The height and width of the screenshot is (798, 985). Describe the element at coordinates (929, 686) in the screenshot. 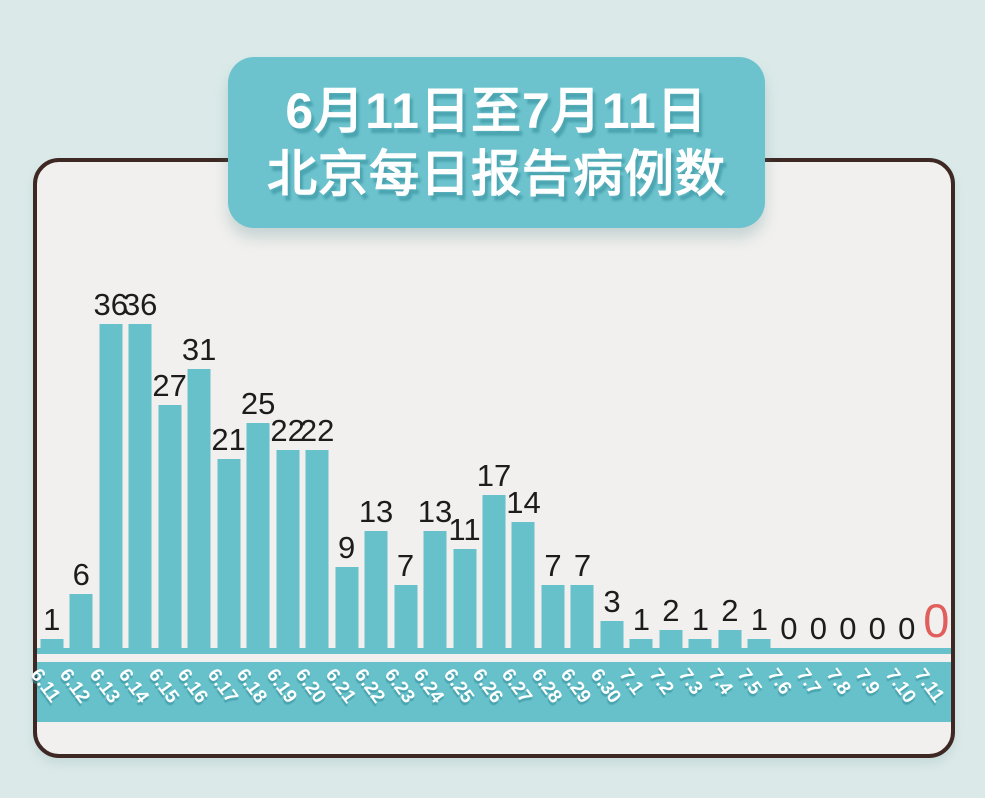

I see `x-tick-label: 7.11` at that location.